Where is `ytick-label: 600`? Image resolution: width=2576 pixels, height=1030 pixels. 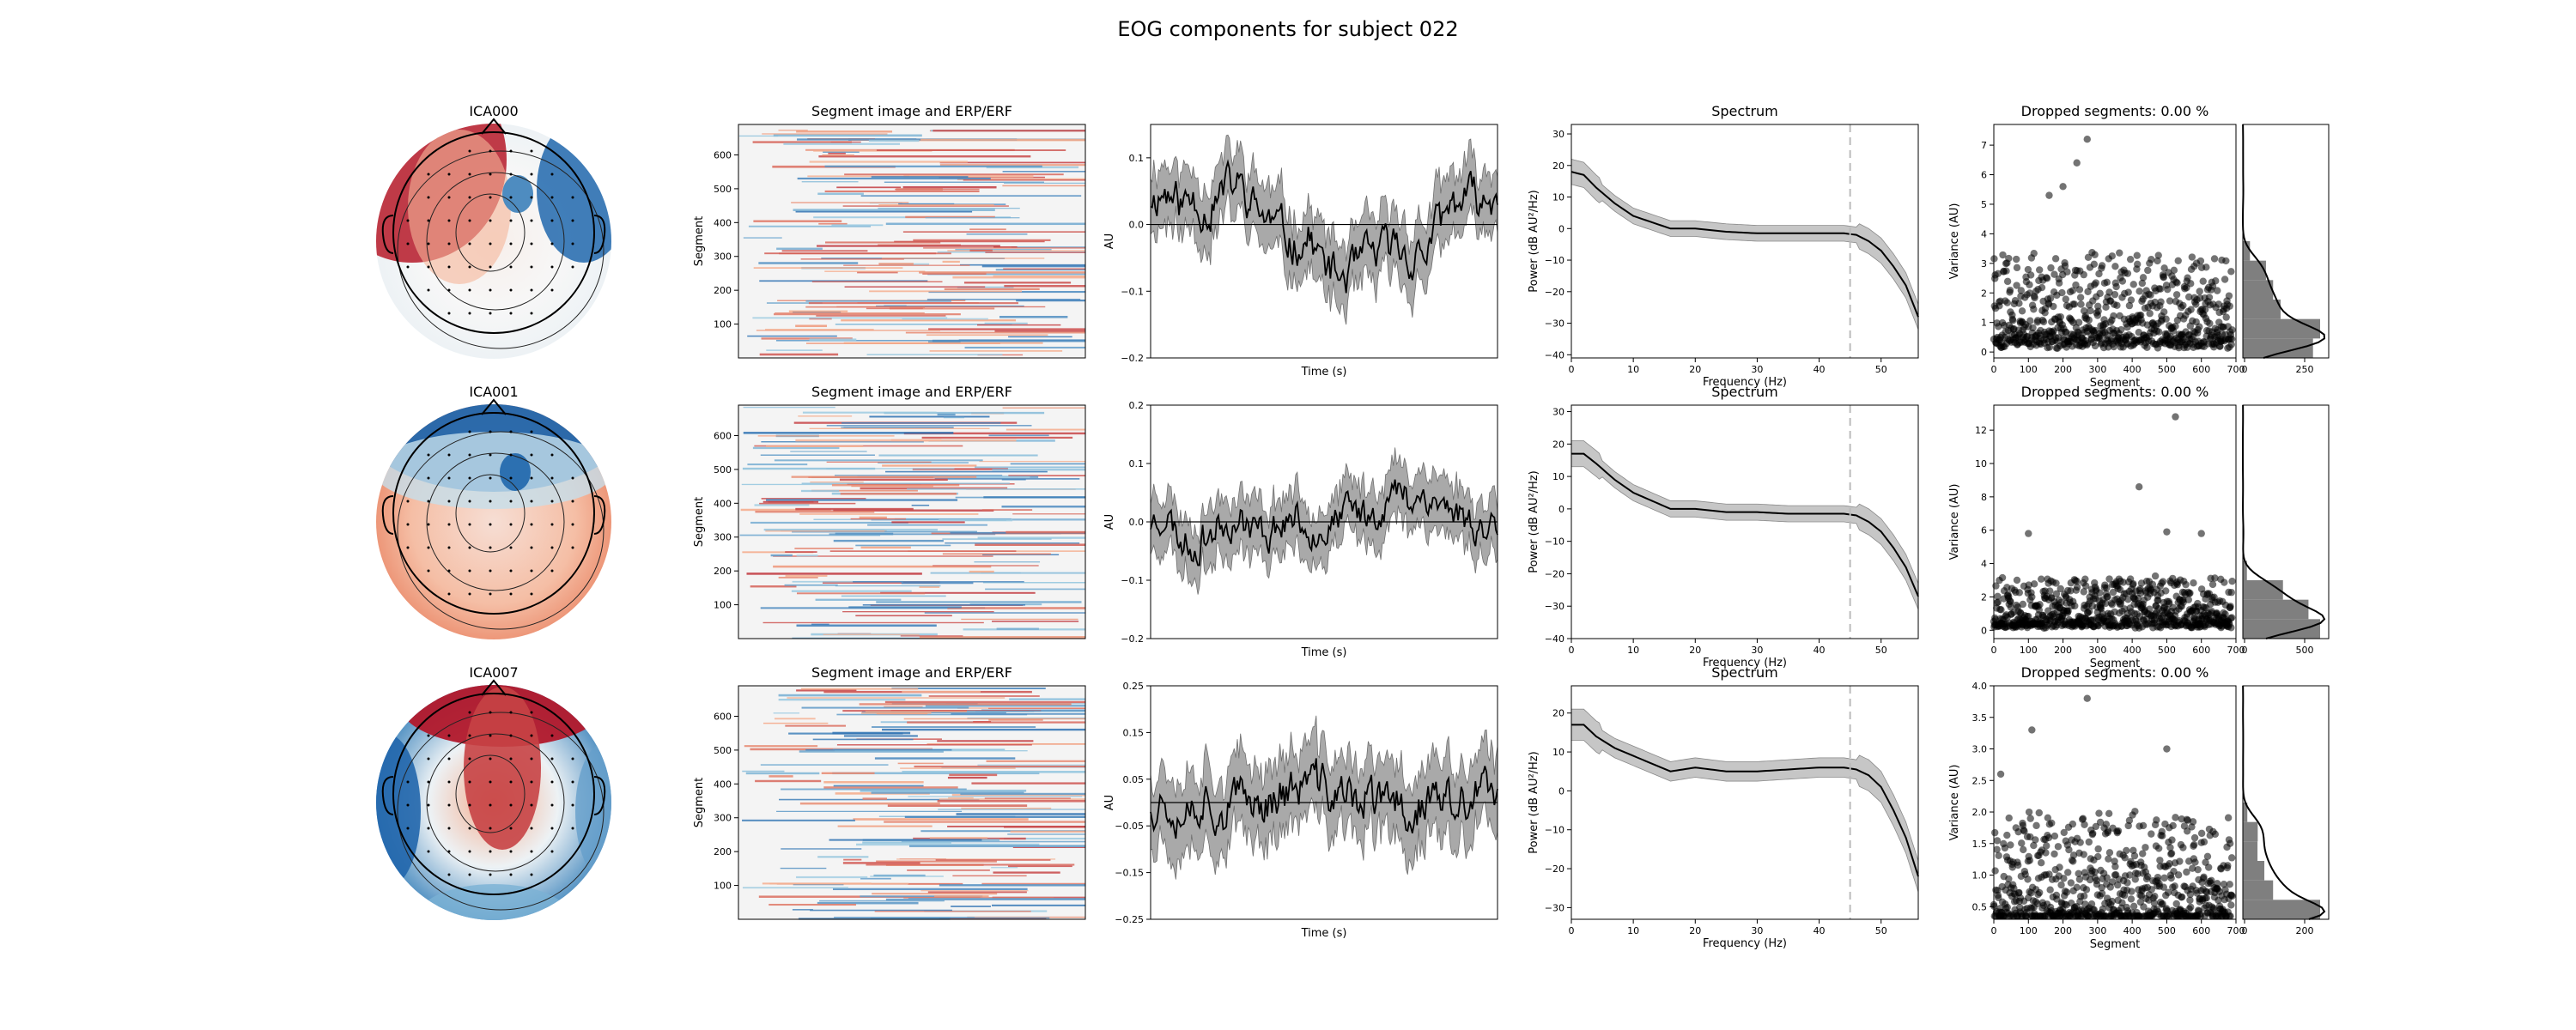
ytick-label: 600 is located at coordinates (723, 435).